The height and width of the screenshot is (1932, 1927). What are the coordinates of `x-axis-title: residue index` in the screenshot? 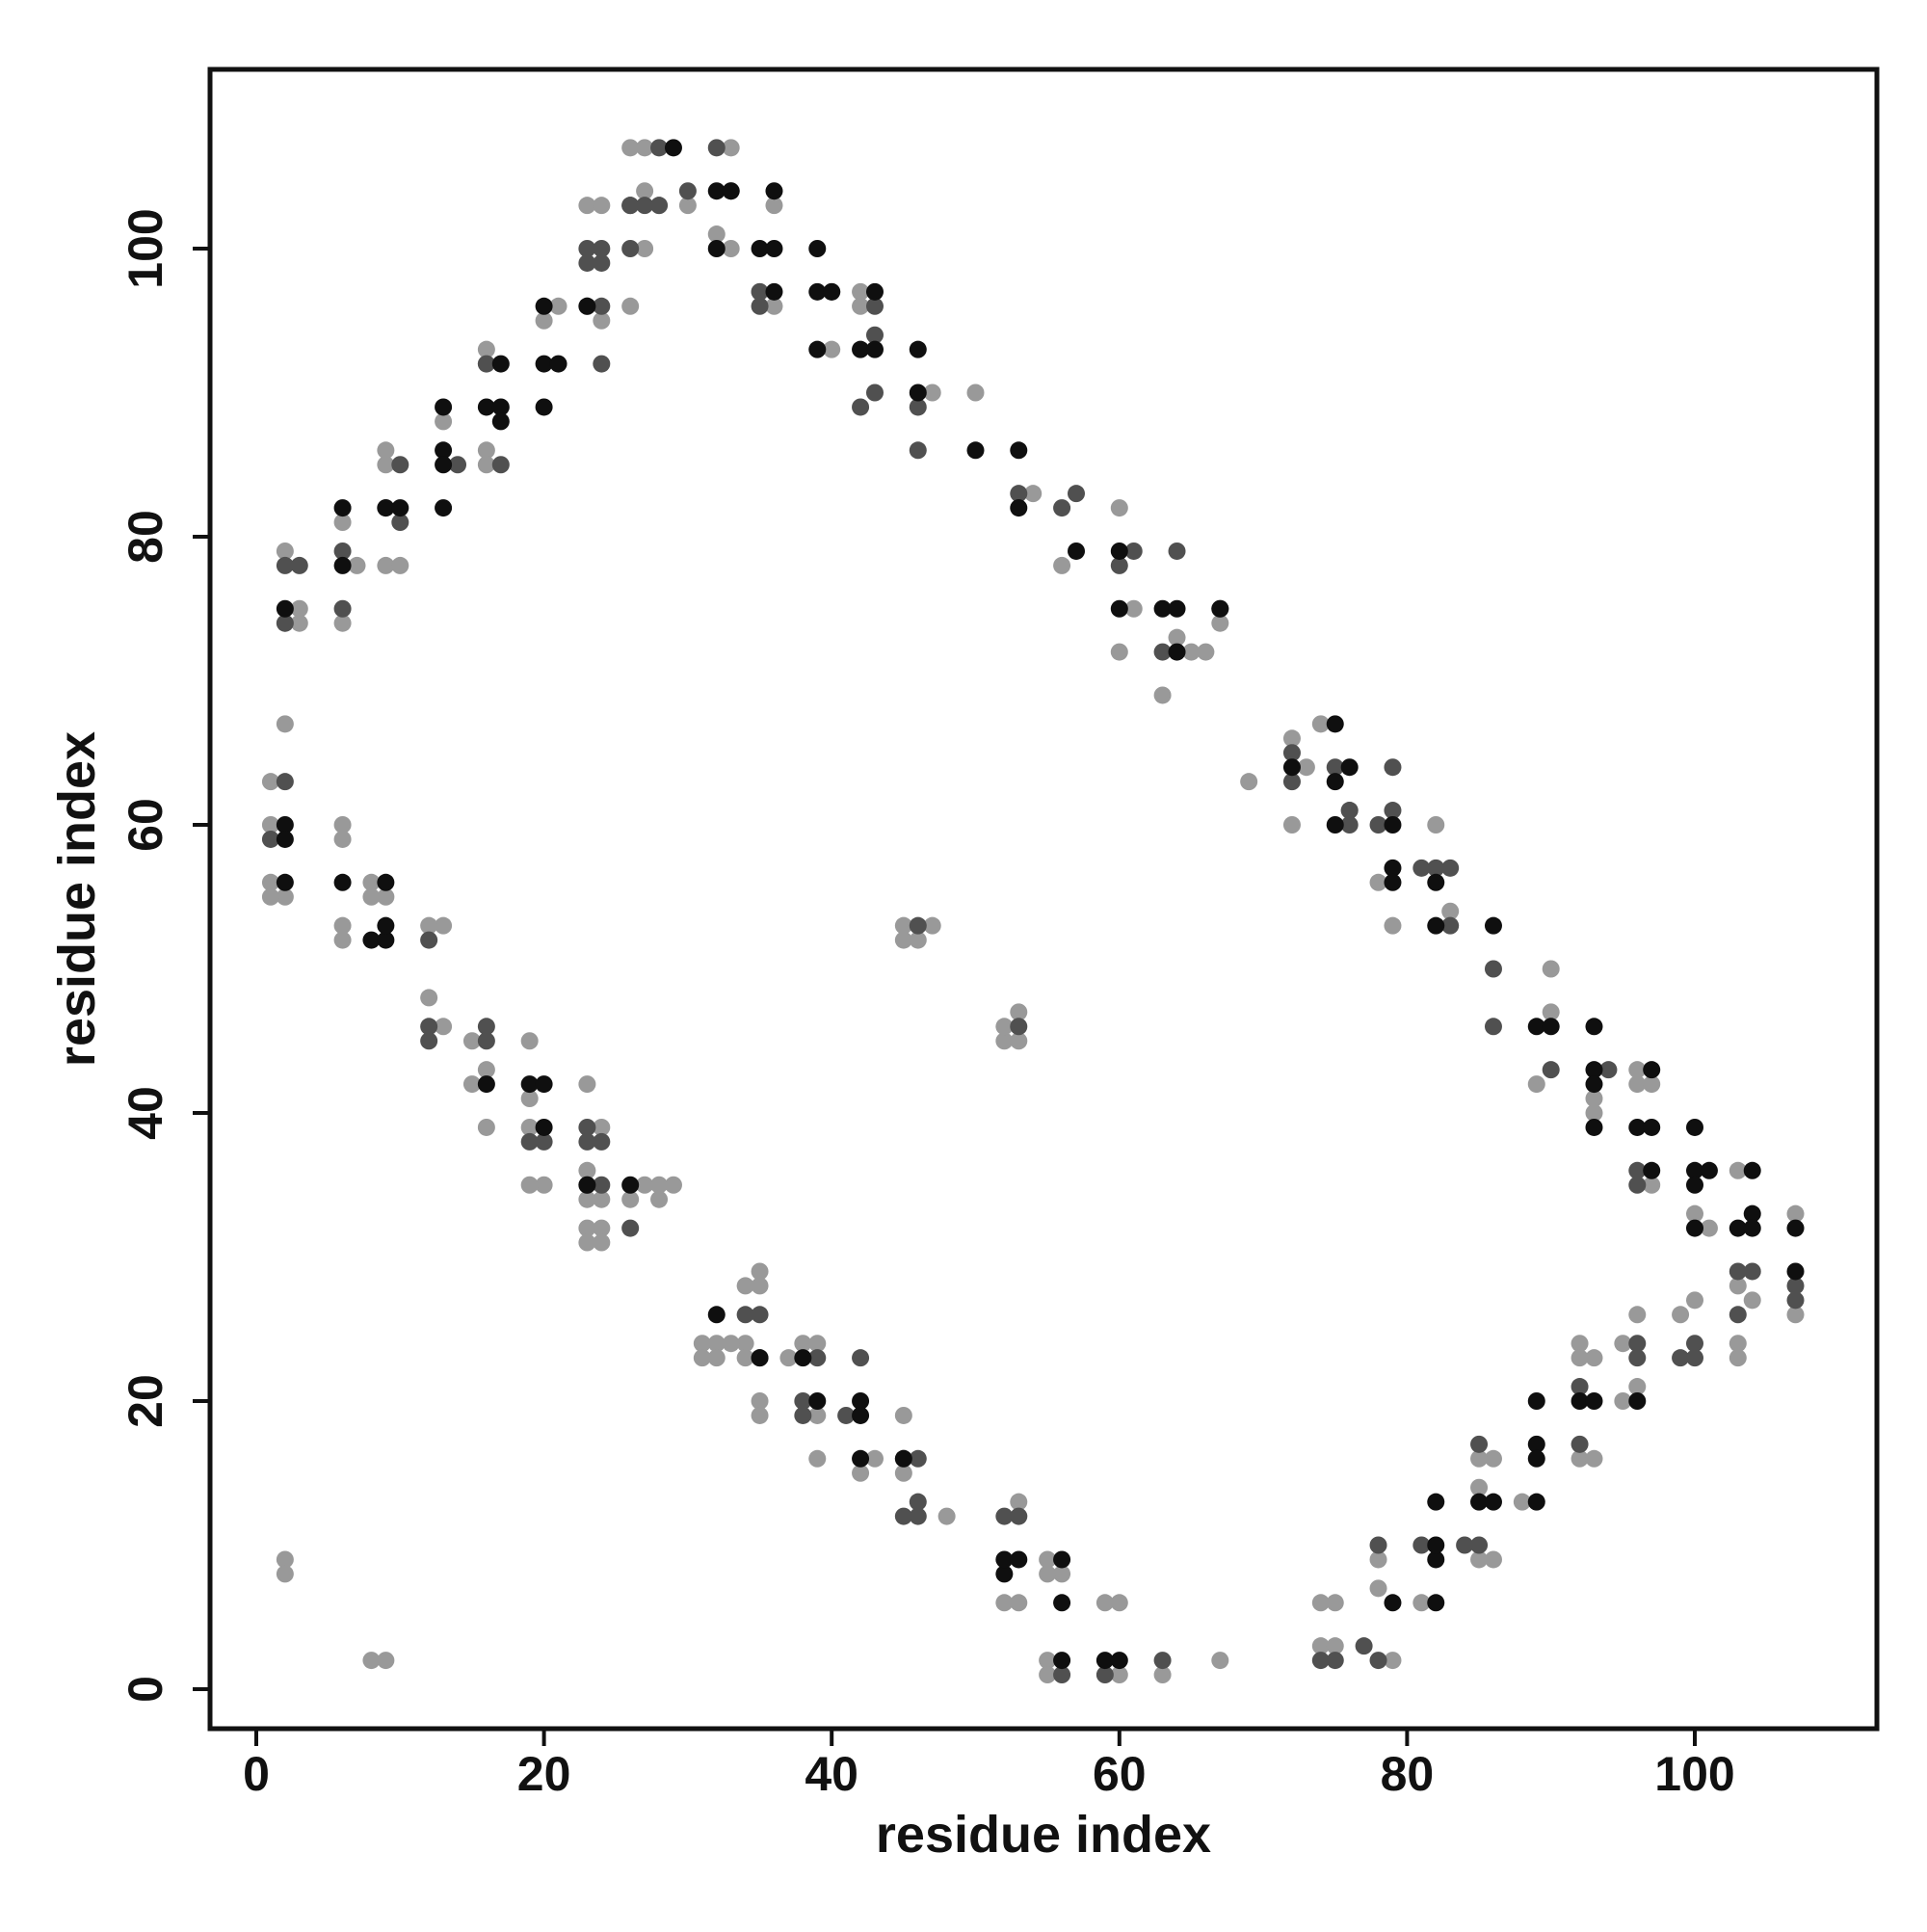 It's located at (1043, 1835).